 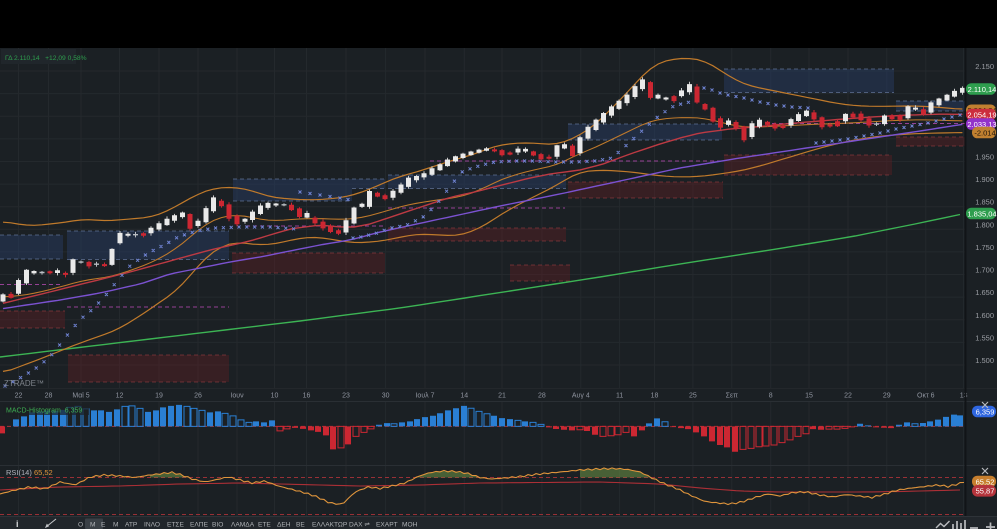 I want to click on svg-text: MACD-Histogram 6,359, so click(x=44, y=411).